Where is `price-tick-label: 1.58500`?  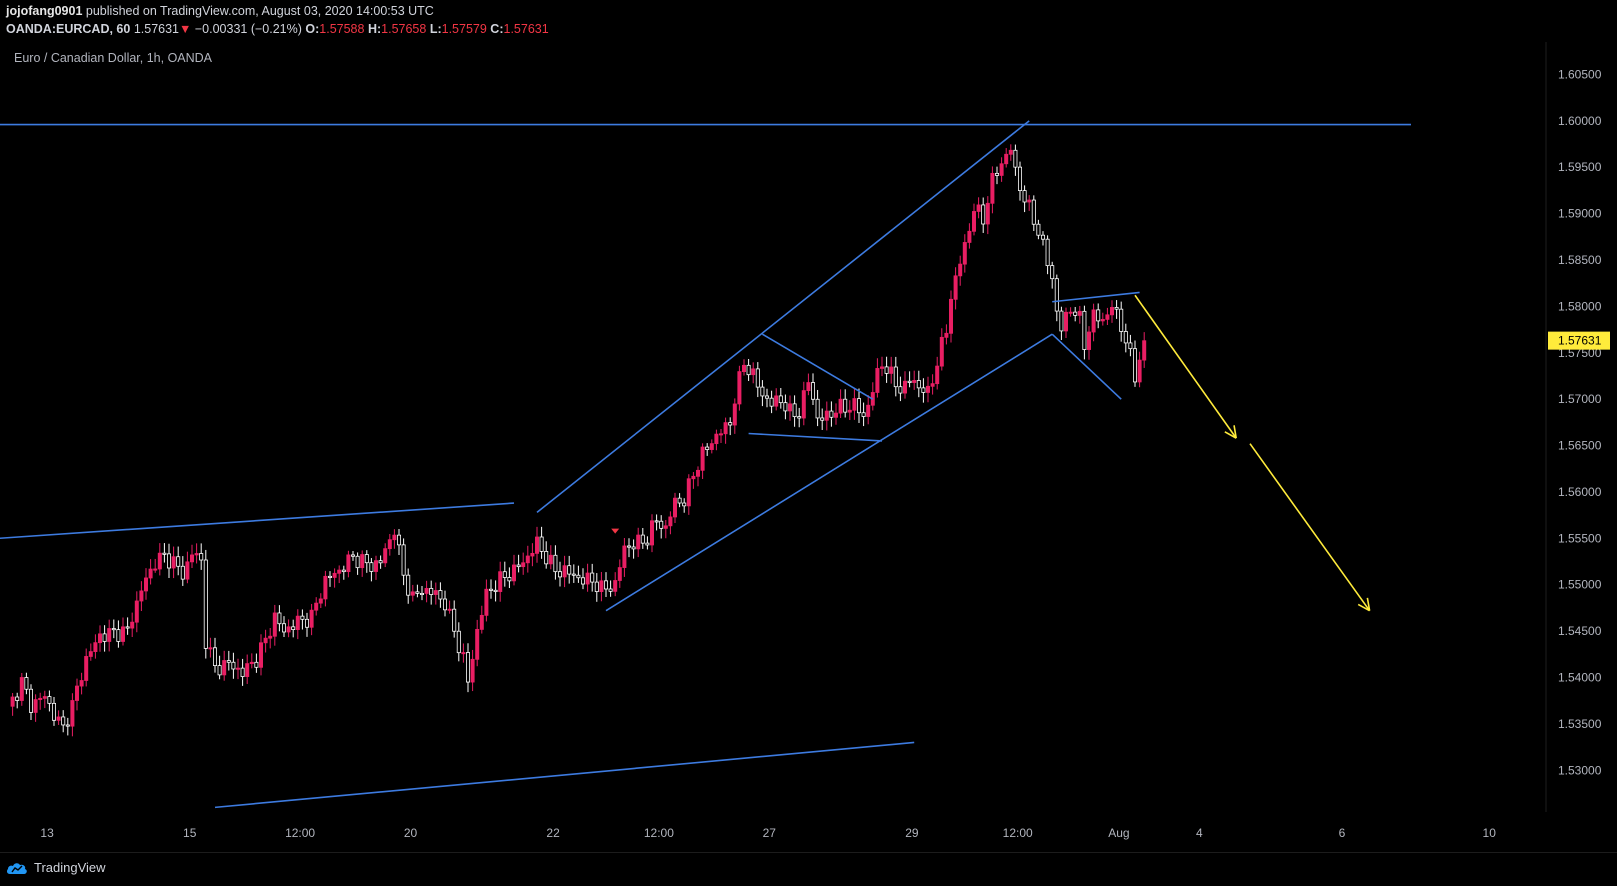 price-tick-label: 1.58500 is located at coordinates (1580, 260).